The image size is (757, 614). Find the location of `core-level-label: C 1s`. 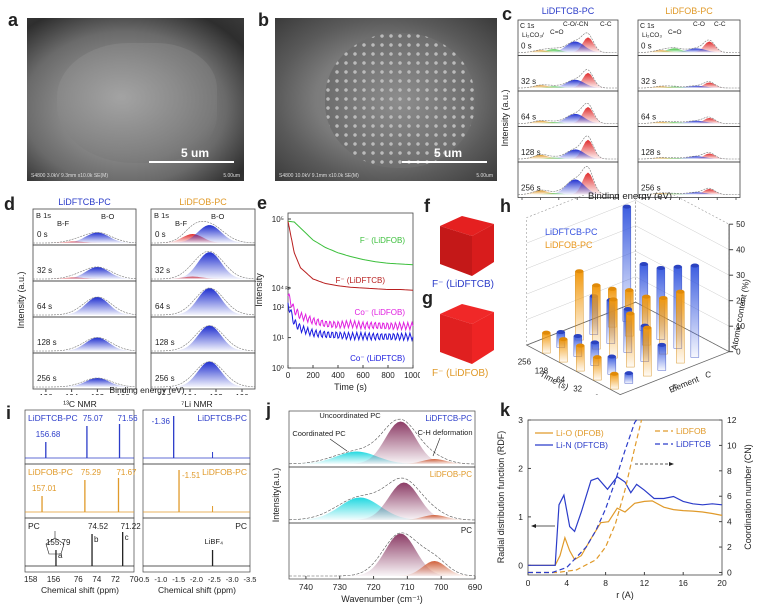

core-level-label: C 1s is located at coordinates (527, 26).